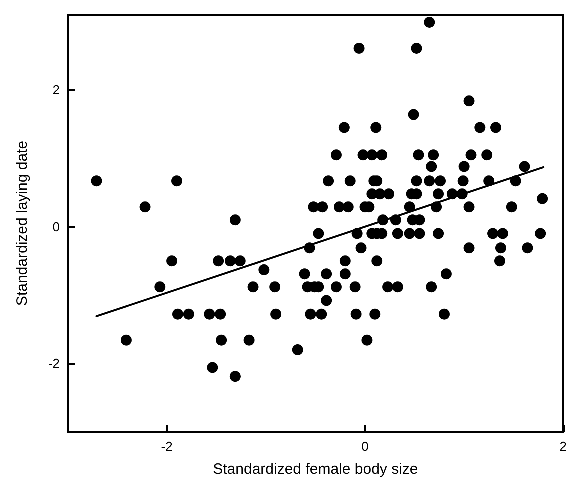 The width and height of the screenshot is (570, 488). I want to click on y-tick-label: -2, so click(54, 364).